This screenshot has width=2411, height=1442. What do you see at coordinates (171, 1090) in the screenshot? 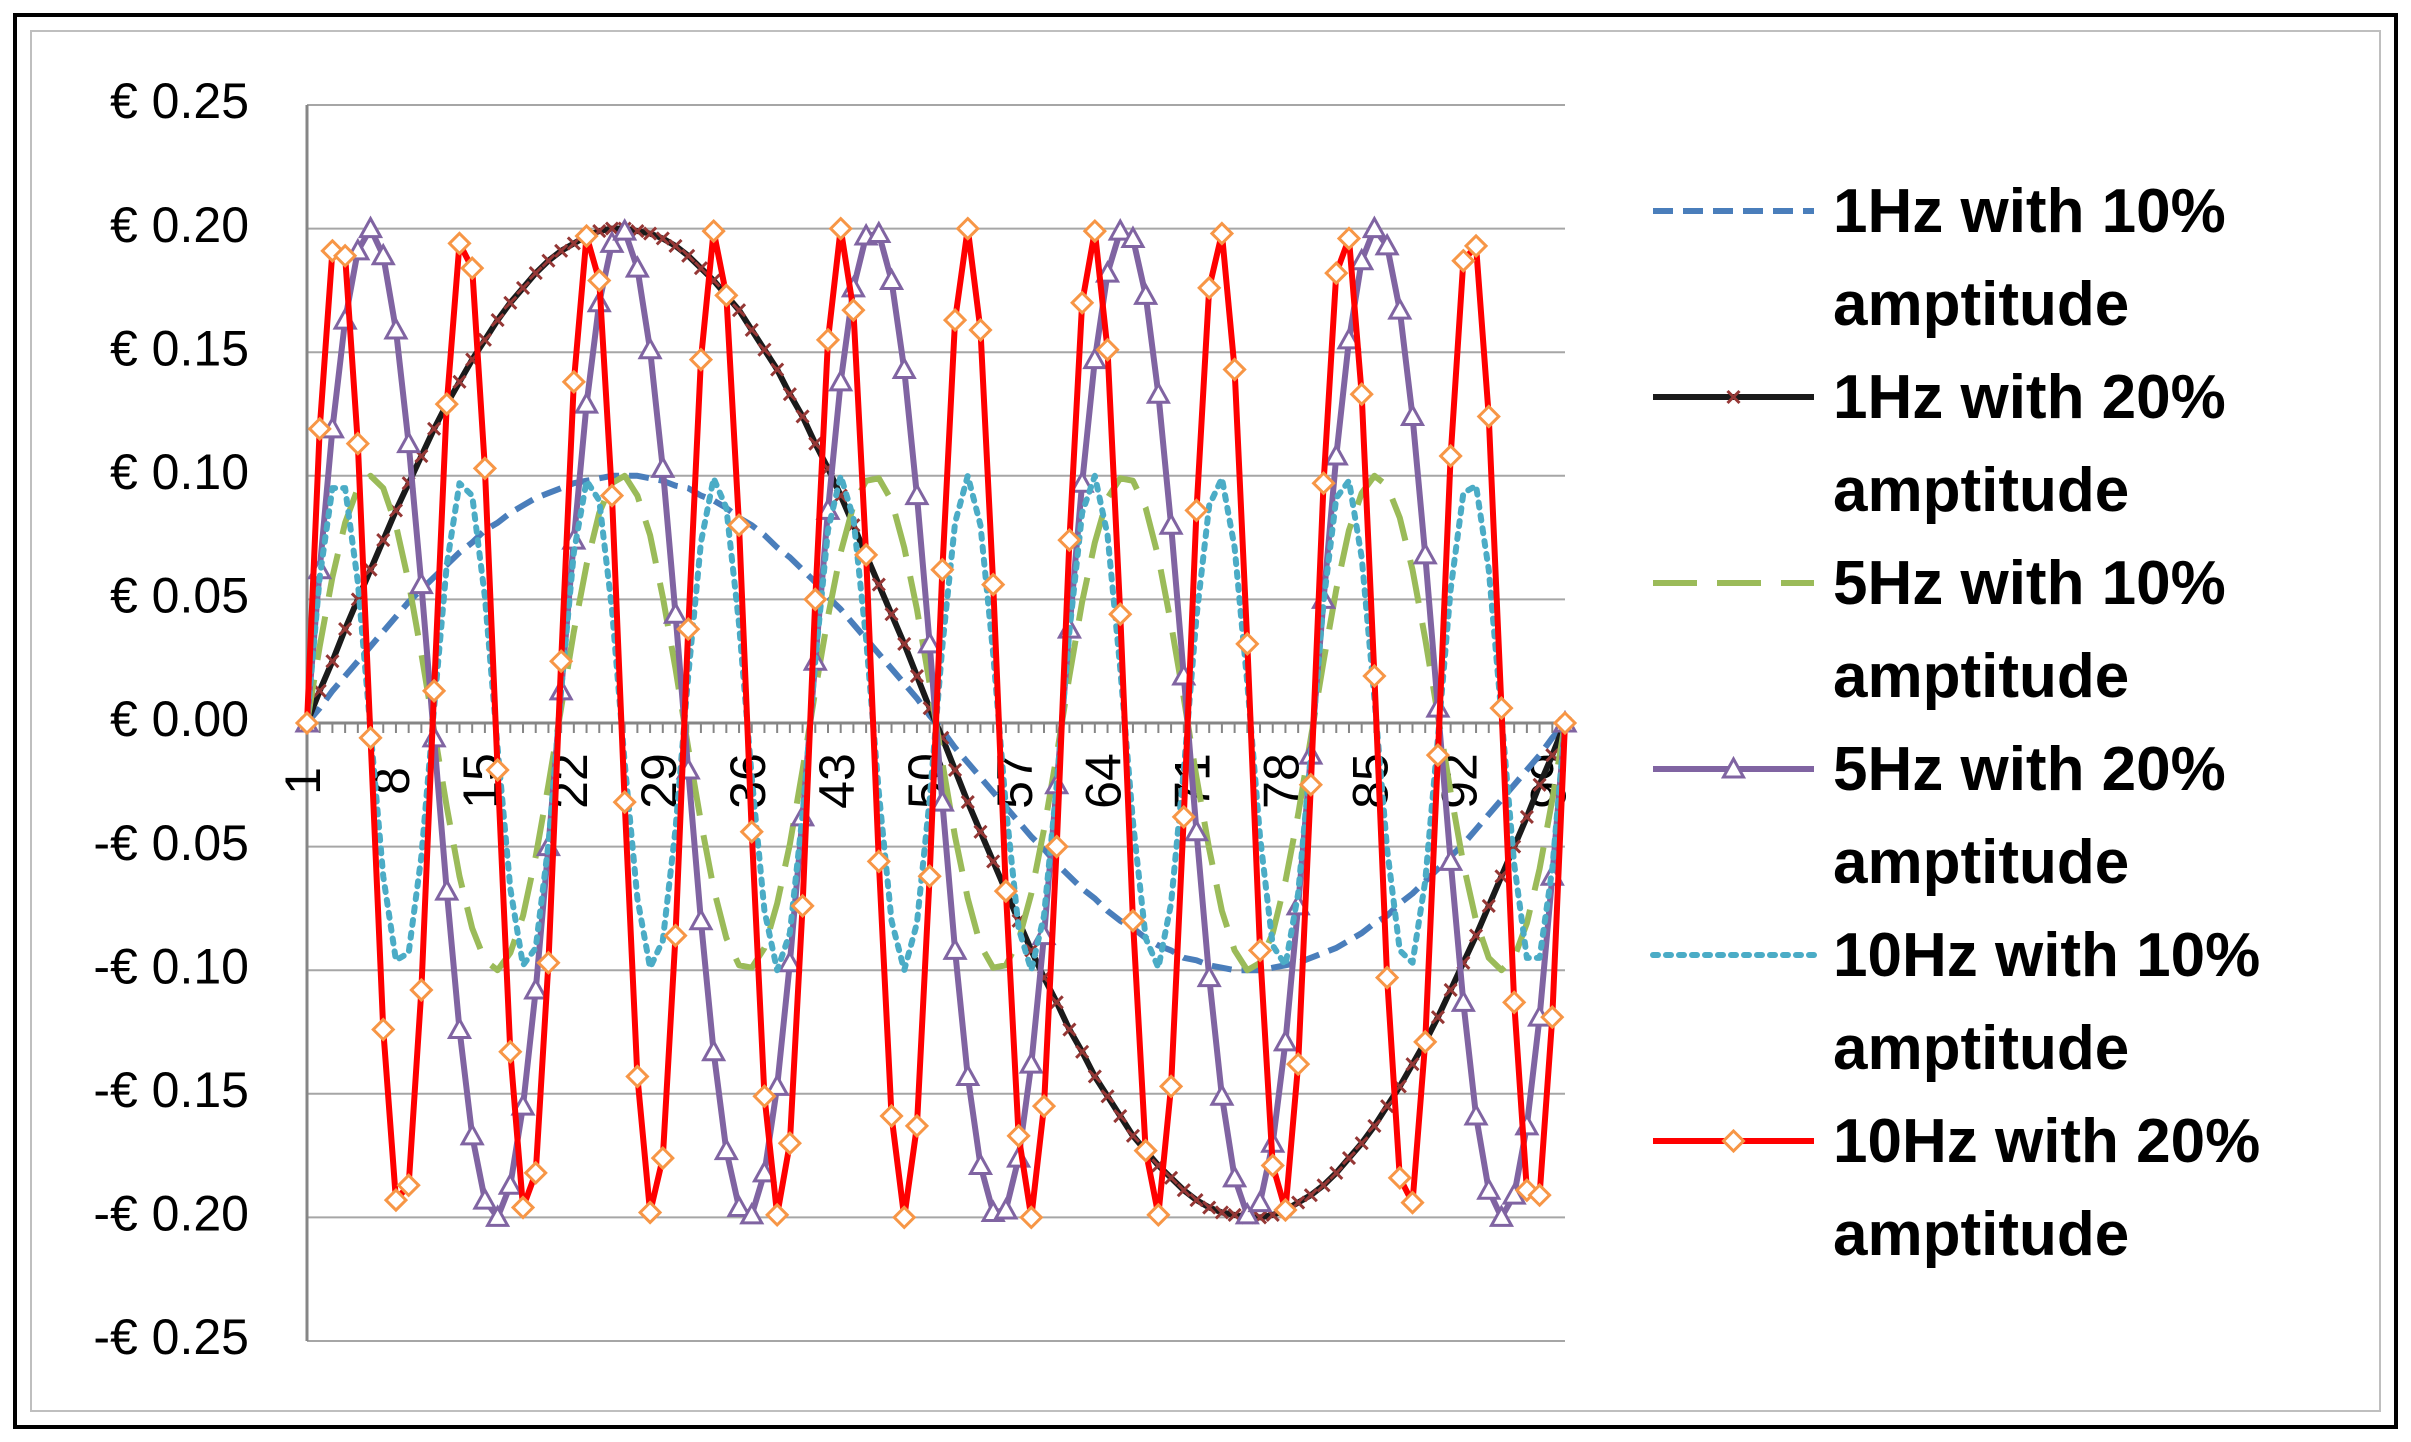
I see `y-tick-label: -€ 0.15` at bounding box center [171, 1090].